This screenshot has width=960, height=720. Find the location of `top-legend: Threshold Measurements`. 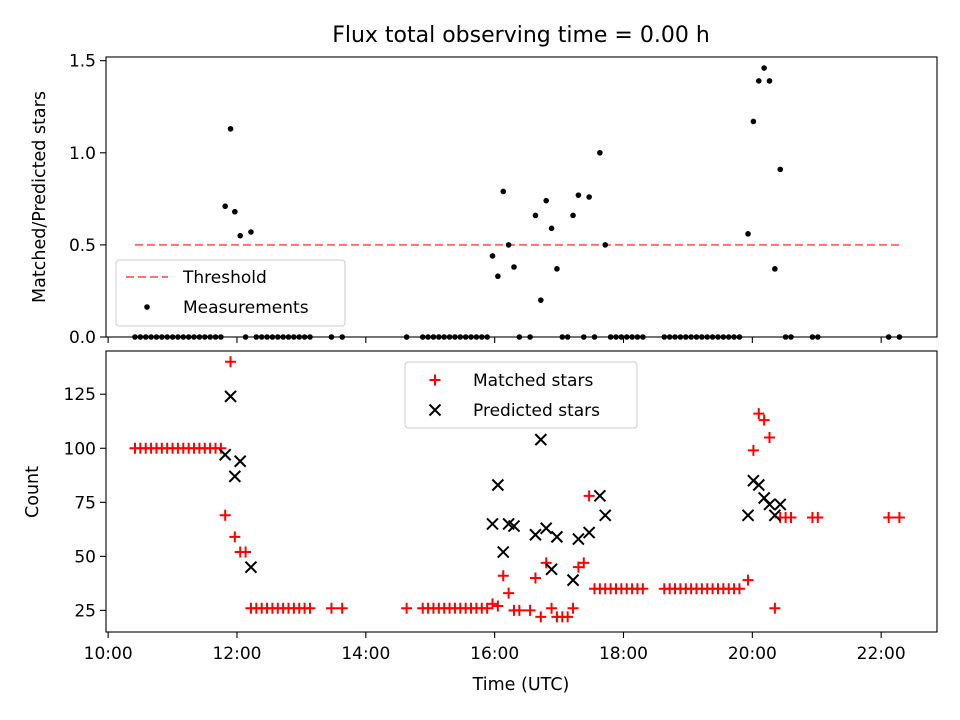

top-legend: Threshold Measurements is located at coordinates (230, 293).